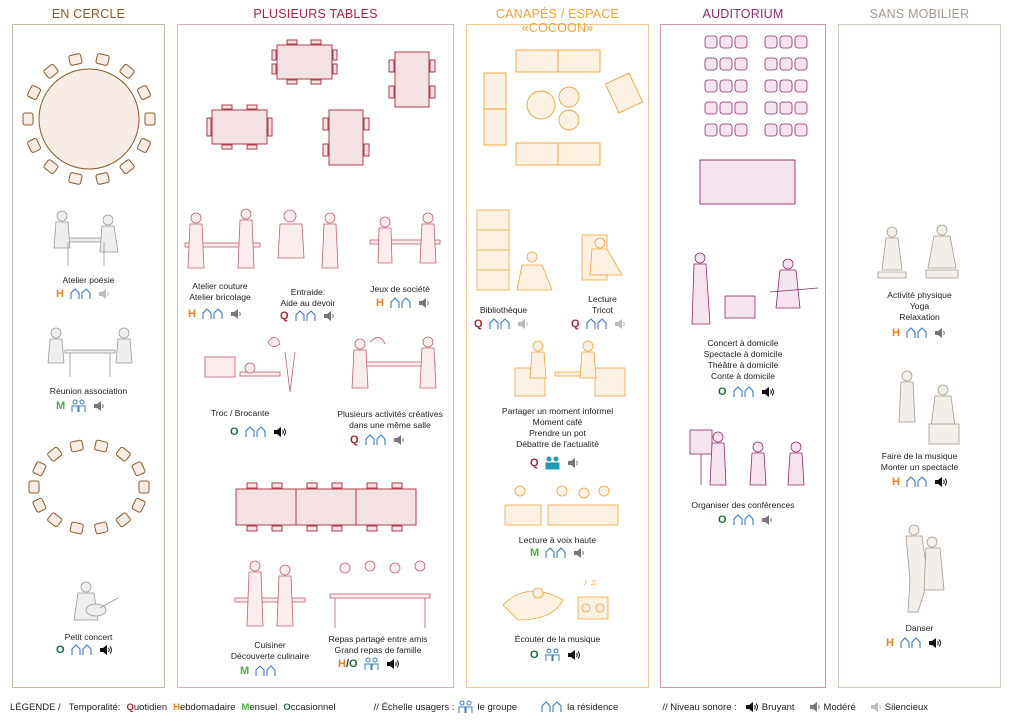  What do you see at coordinates (557, 553) in the screenshot?
I see `icons-voix-haute: M` at bounding box center [557, 553].